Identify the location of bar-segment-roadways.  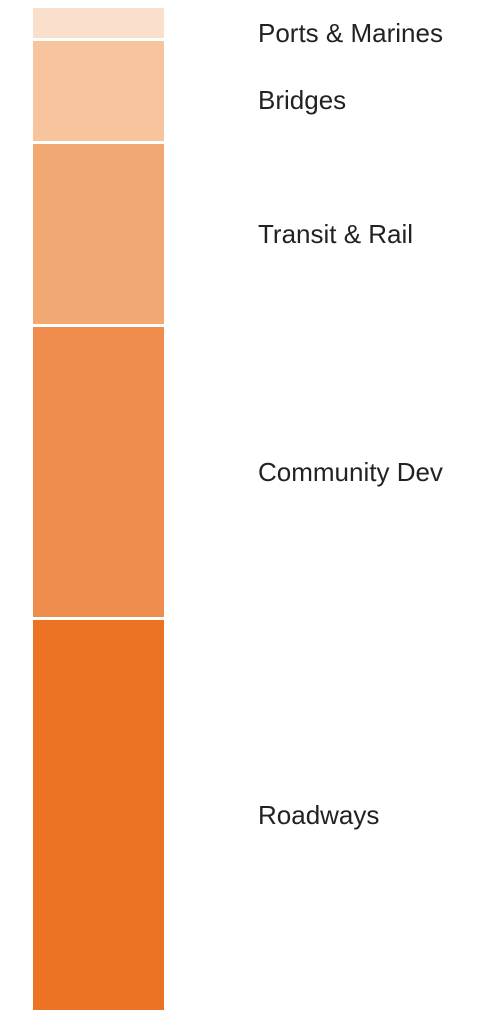
(98, 815).